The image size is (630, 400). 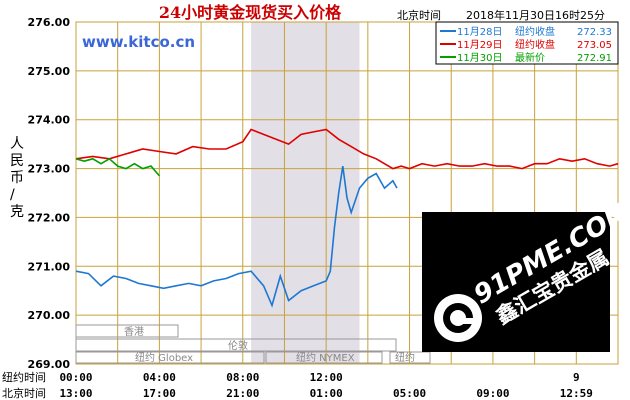 I want to click on market-hk: 香港, so click(x=134, y=332).